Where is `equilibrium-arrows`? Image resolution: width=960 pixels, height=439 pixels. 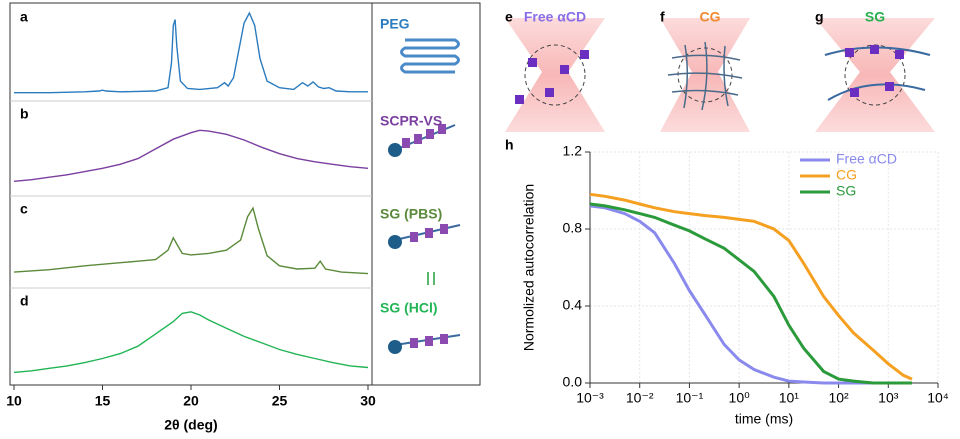 equilibrium-arrows is located at coordinates (431, 278).